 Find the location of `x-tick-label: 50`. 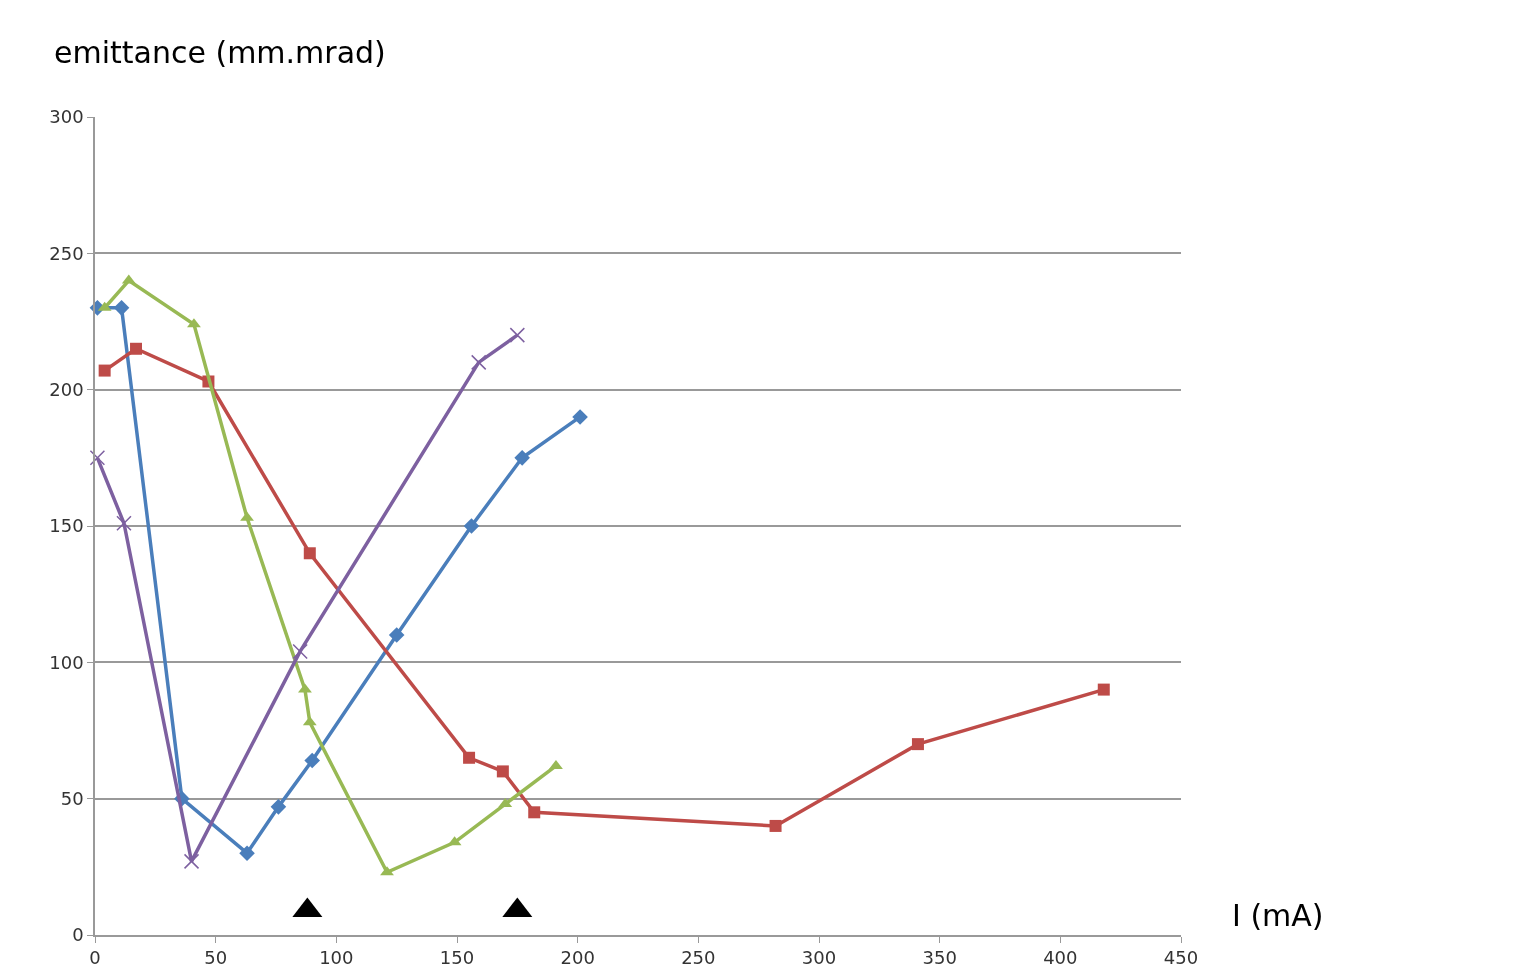

x-tick-label: 50 is located at coordinates (216, 958).